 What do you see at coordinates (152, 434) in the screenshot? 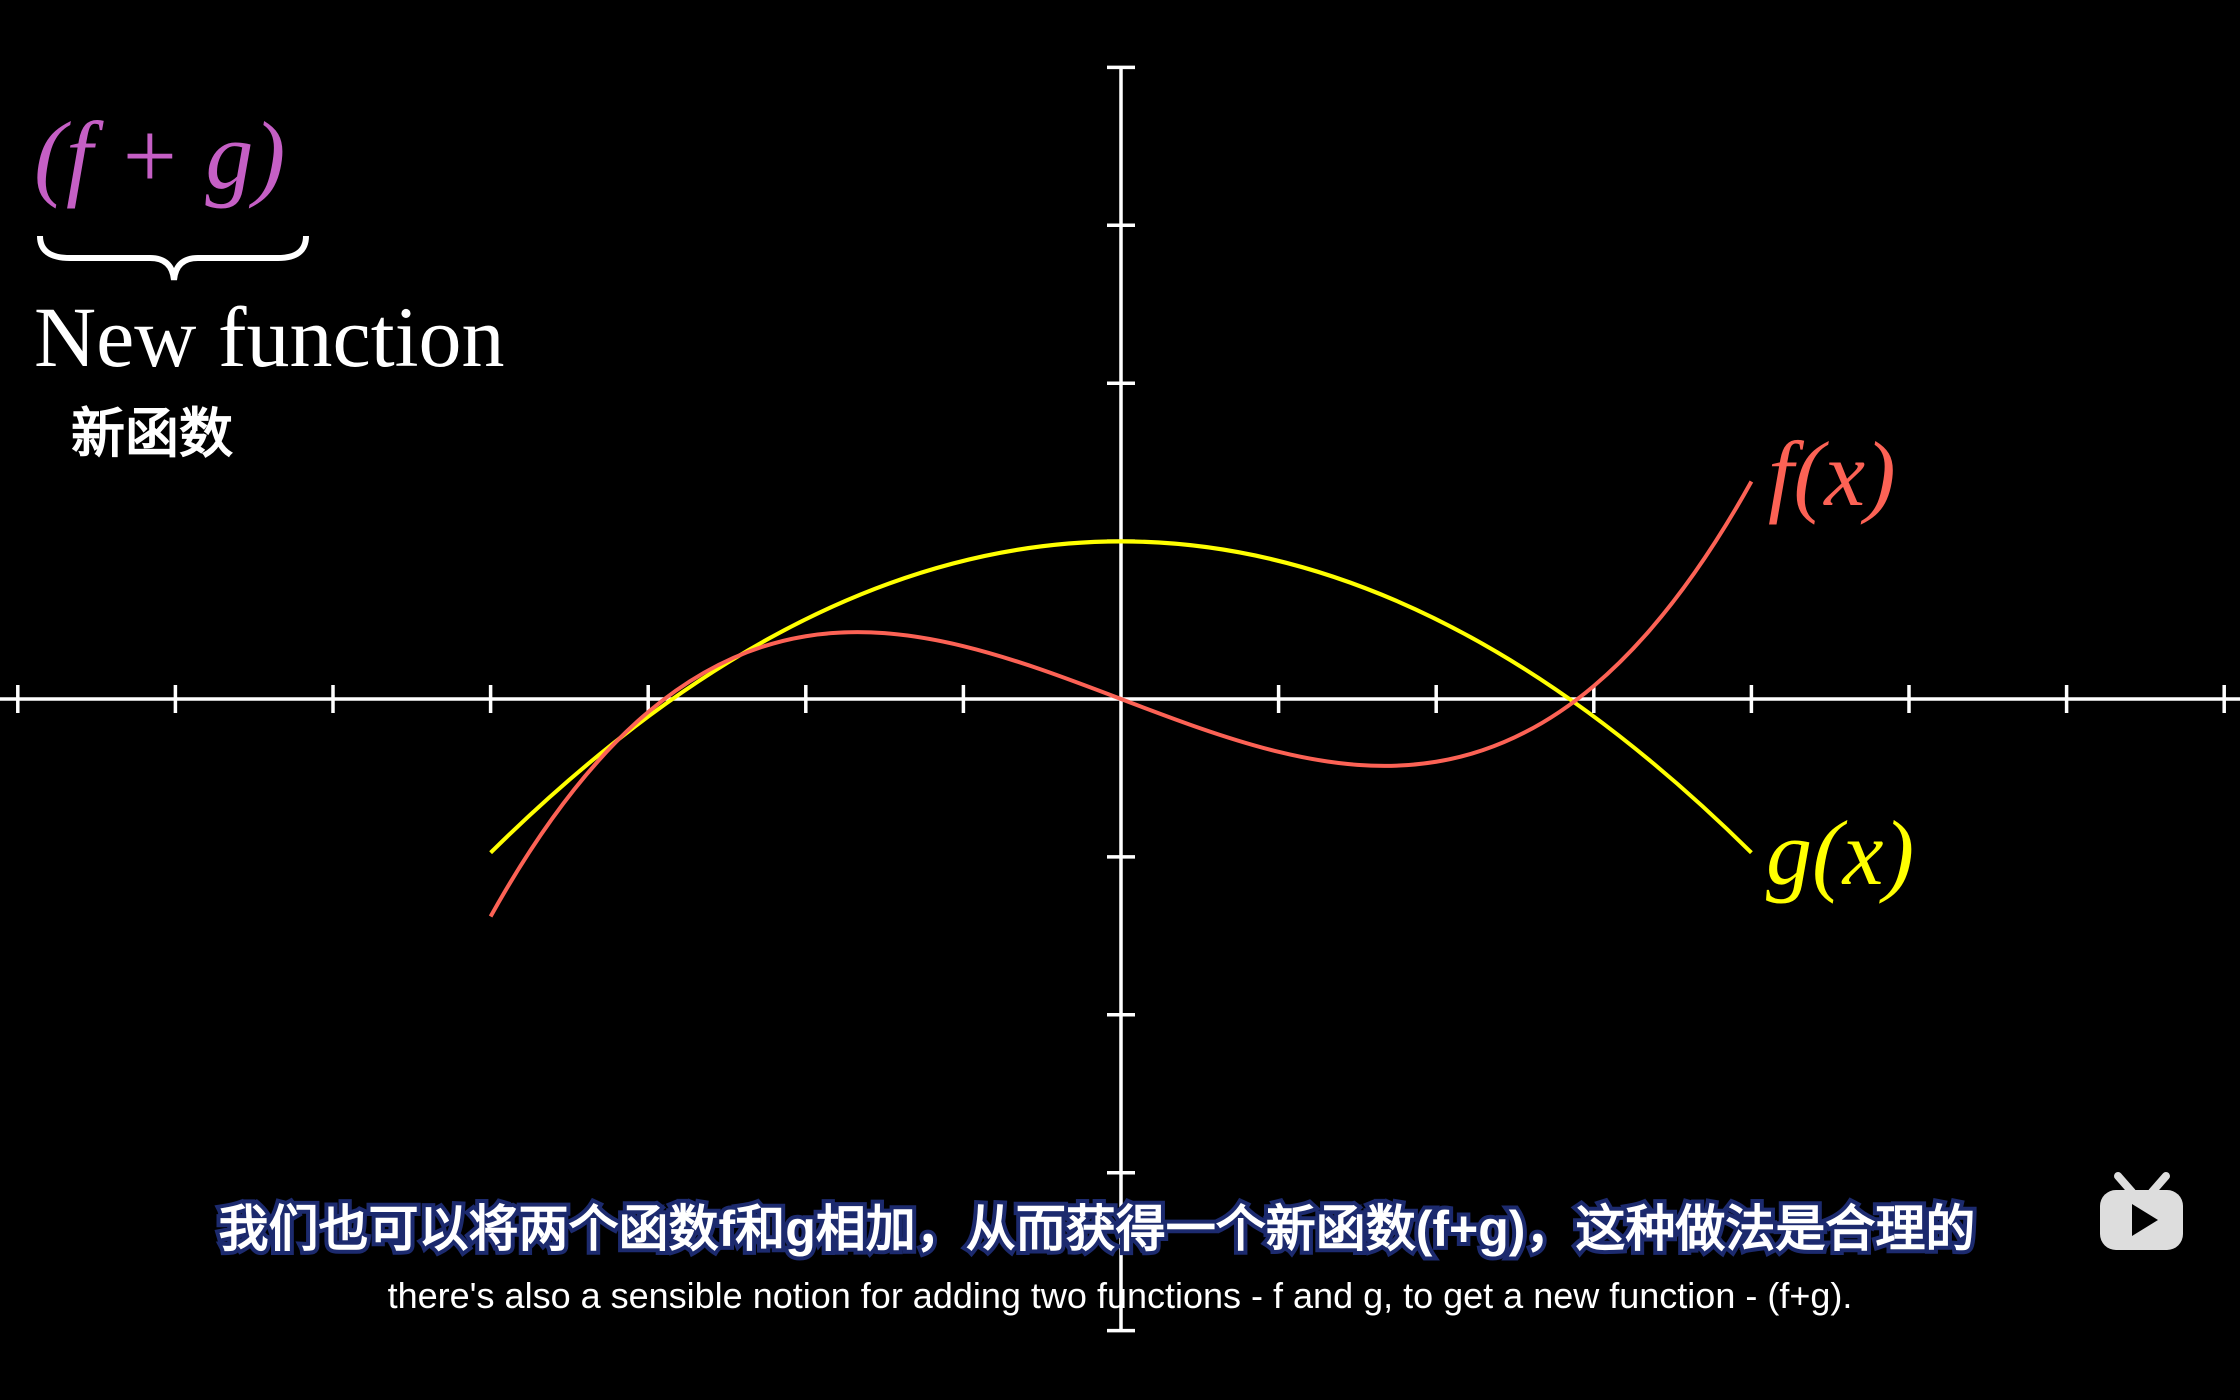
I see `brace-label-translation: 新函数` at bounding box center [152, 434].